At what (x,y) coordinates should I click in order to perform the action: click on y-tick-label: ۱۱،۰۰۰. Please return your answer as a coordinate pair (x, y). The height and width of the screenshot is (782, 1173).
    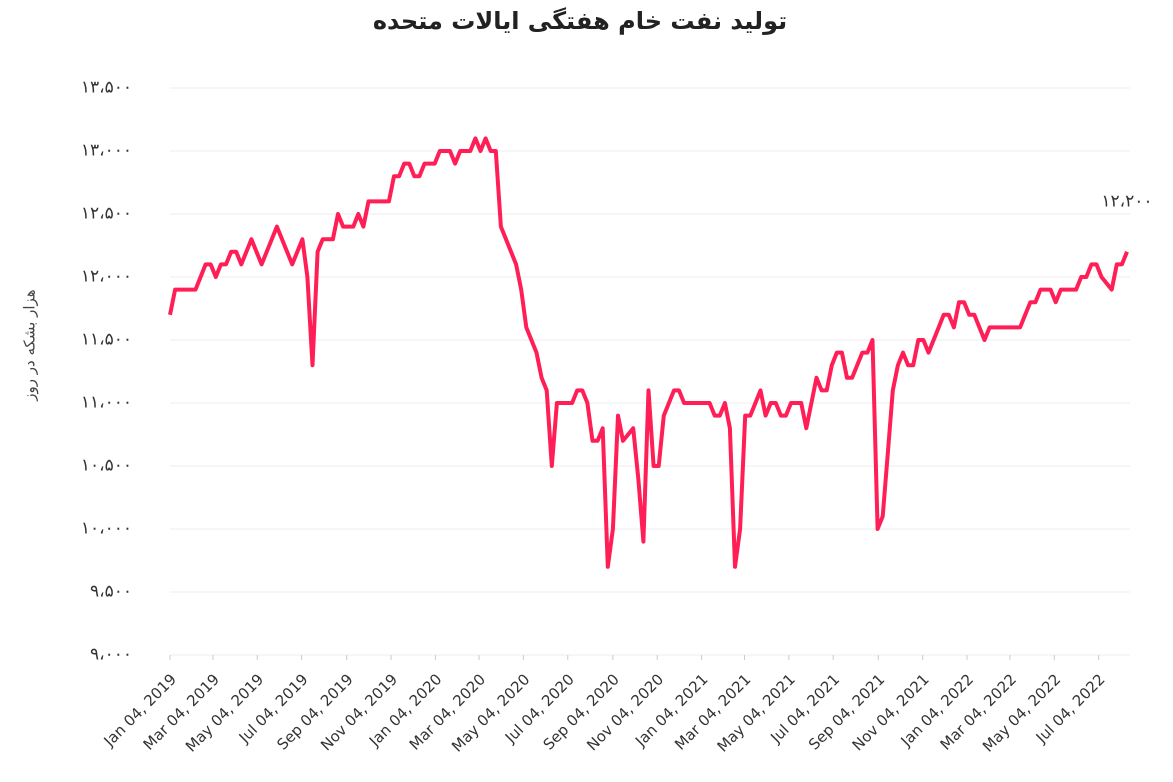
    Looking at the image, I should click on (106, 403).